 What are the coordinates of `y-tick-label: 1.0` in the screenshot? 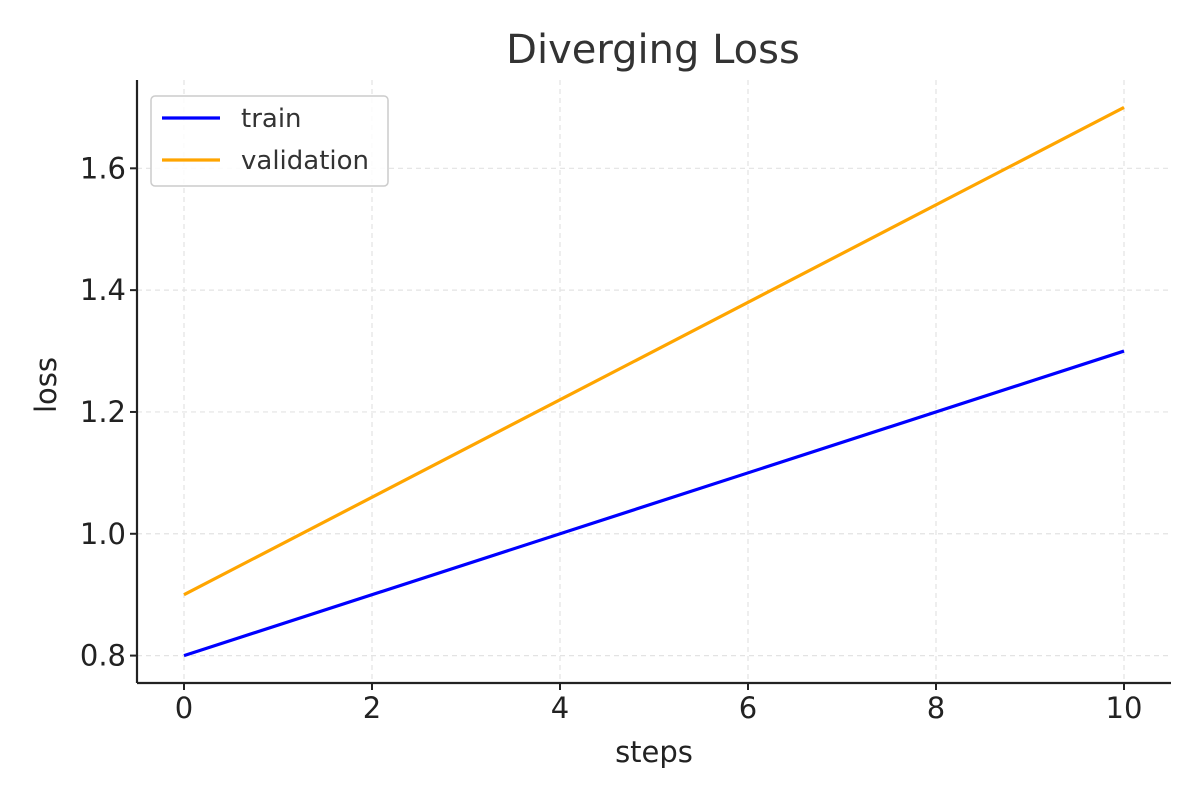 It's located at (103, 534).